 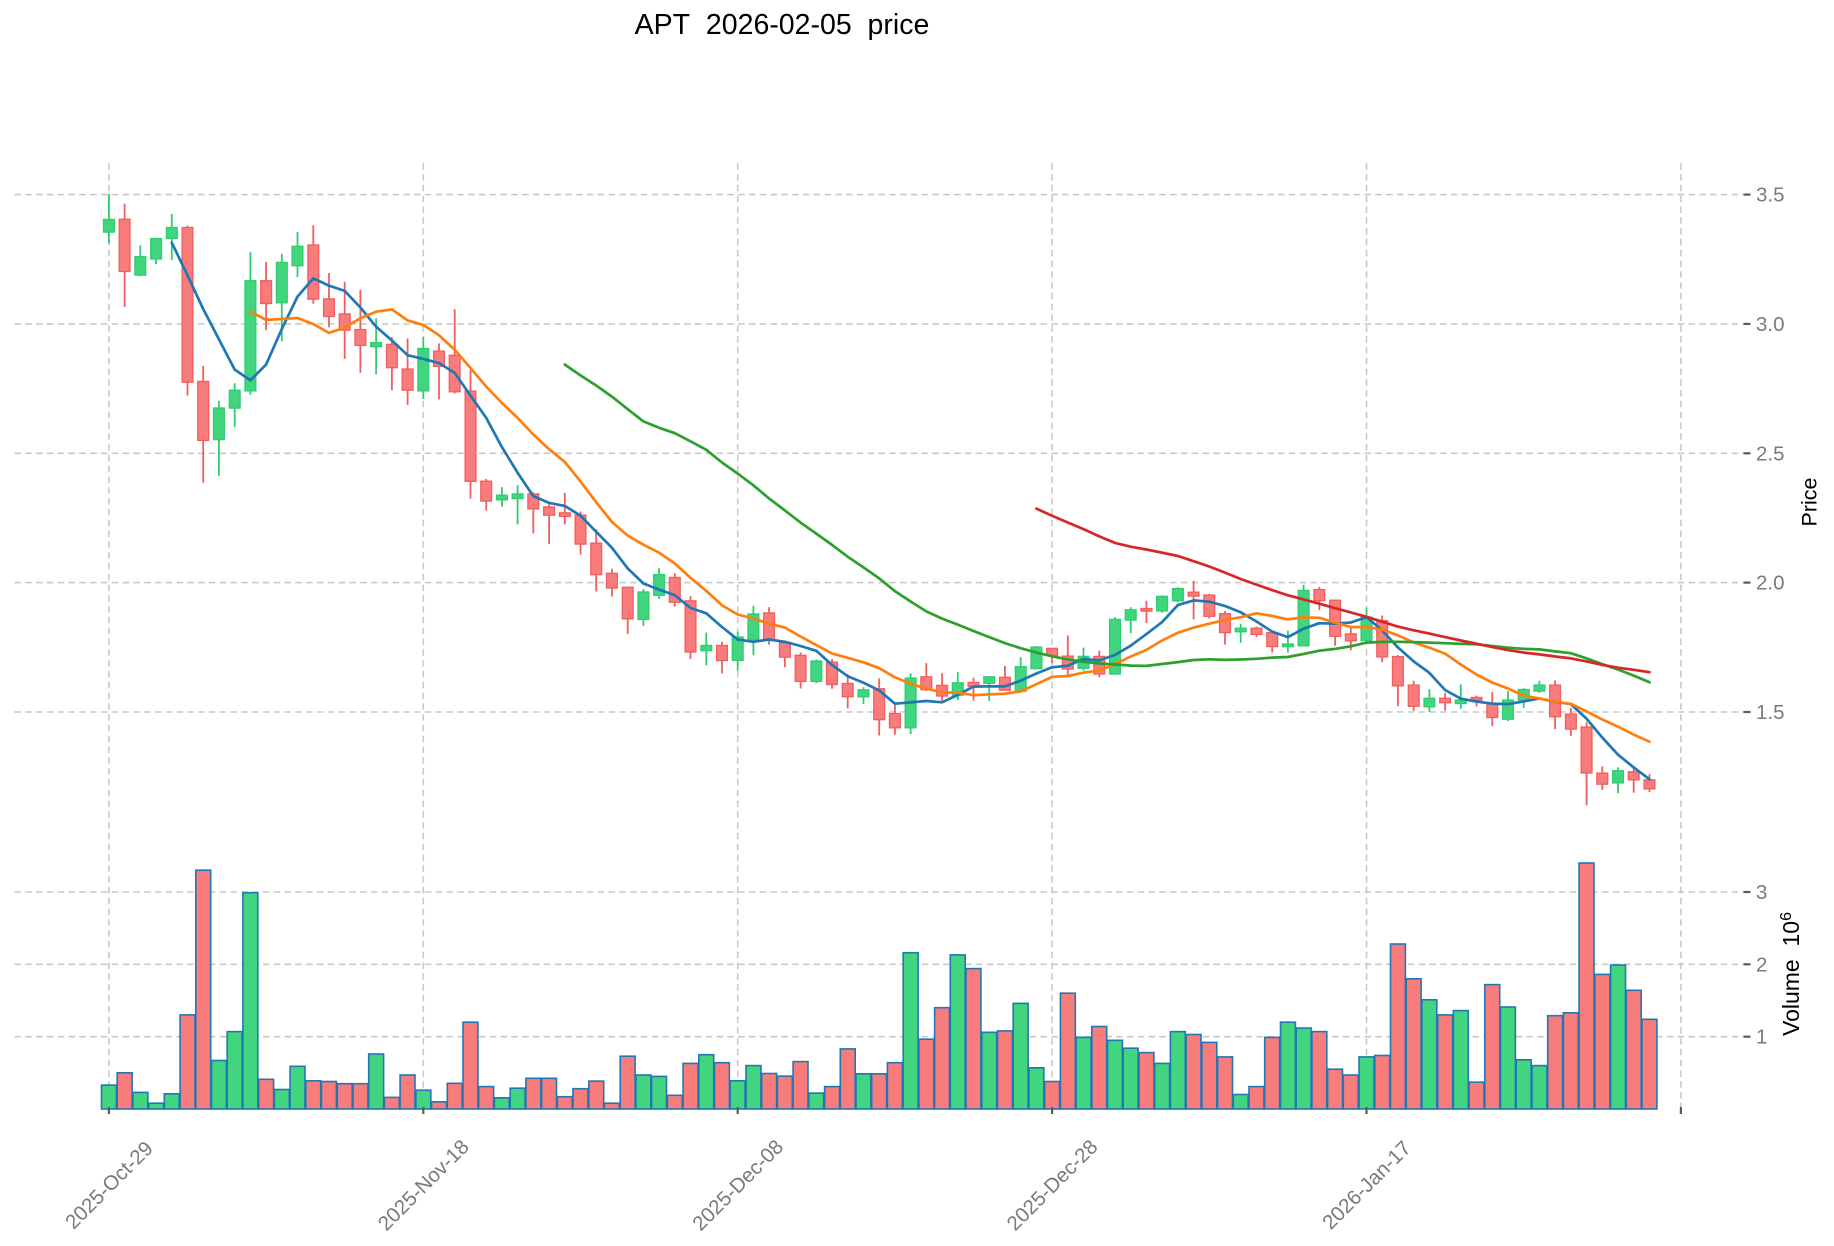 What do you see at coordinates (1770, 712) in the screenshot?
I see `svg-text: 1.5` at bounding box center [1770, 712].